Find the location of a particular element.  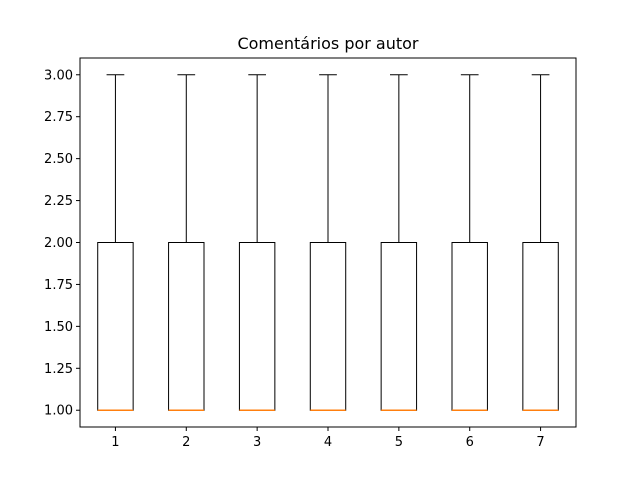

chart-title: Comentários por autor is located at coordinates (327, 43).